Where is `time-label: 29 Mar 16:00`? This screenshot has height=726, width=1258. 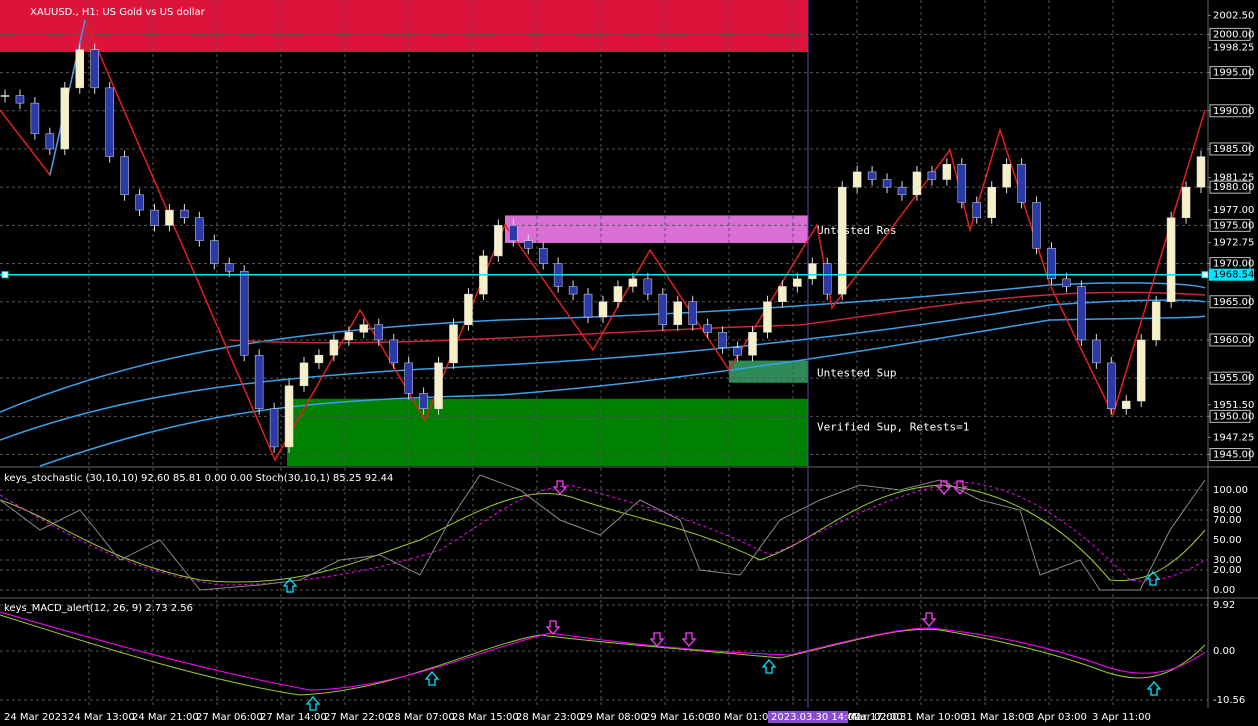
time-label: 29 Mar 16:00 is located at coordinates (677, 717).